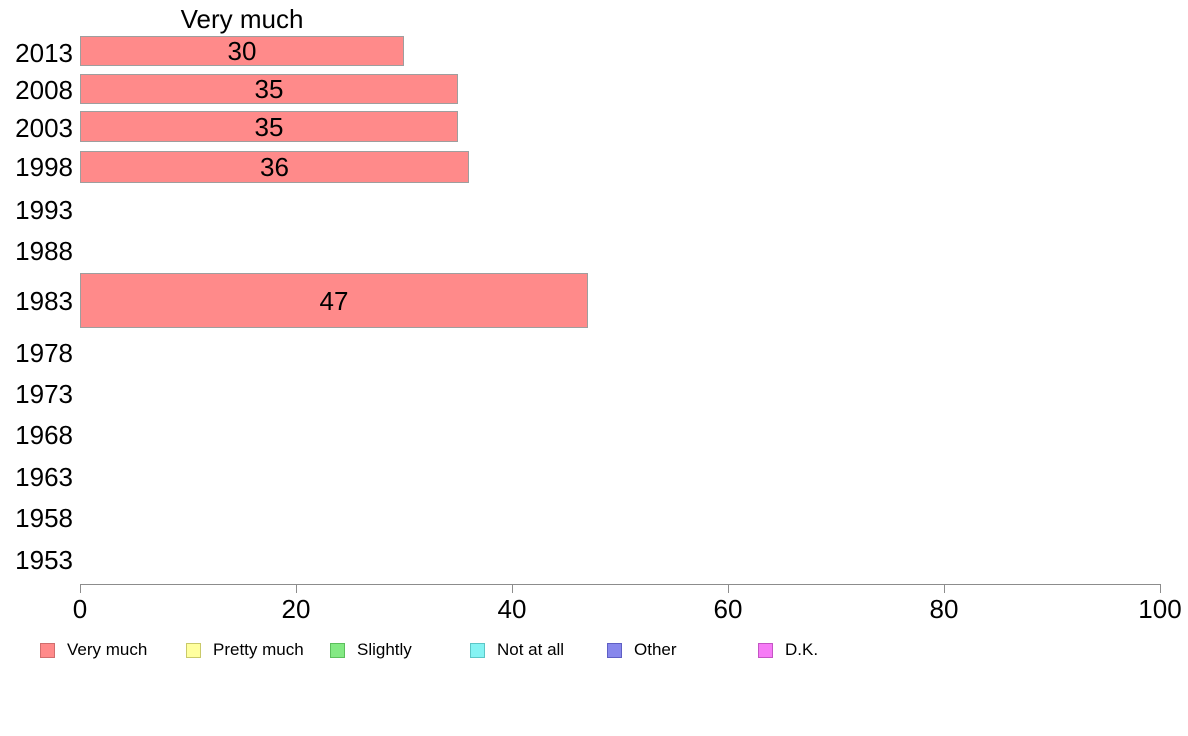 This screenshot has width=1188, height=736. Describe the element at coordinates (802, 649) in the screenshot. I see `legend-label: D.K.` at that location.